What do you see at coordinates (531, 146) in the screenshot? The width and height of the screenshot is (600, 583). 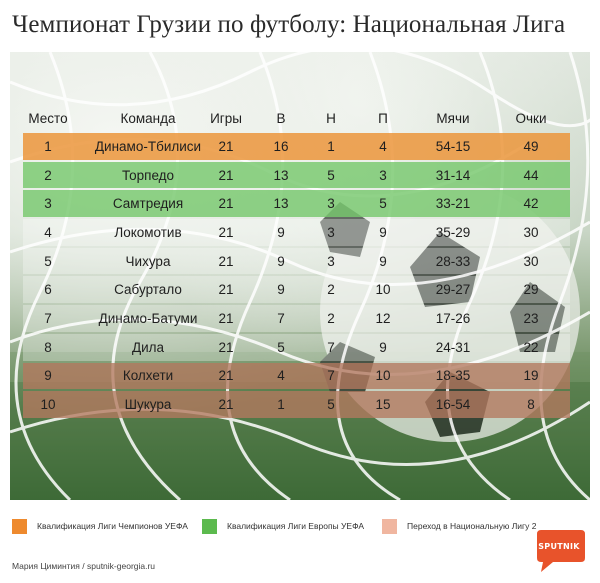 I see `cell-points: 49` at bounding box center [531, 146].